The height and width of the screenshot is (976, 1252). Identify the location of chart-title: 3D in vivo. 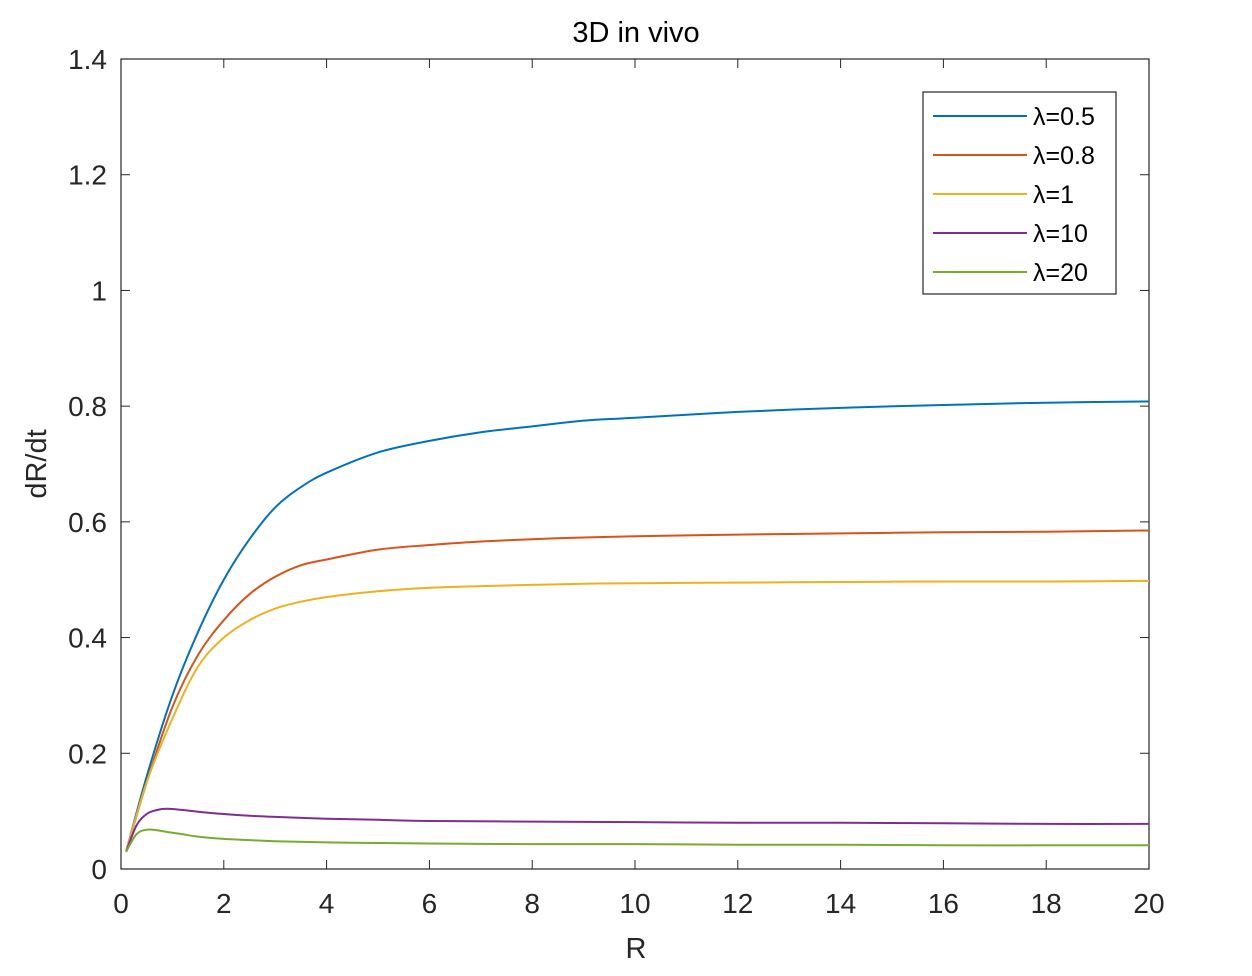
(635, 33).